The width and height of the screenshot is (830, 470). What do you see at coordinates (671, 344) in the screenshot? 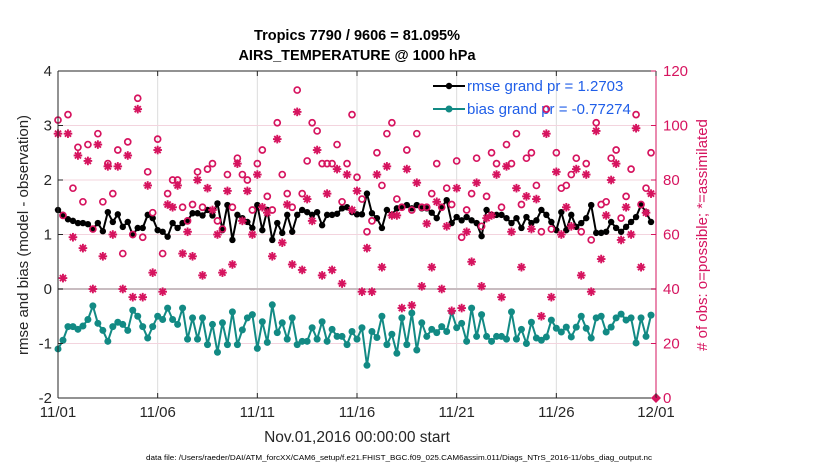
I see `y-tick-label-right: 20` at bounding box center [671, 344].